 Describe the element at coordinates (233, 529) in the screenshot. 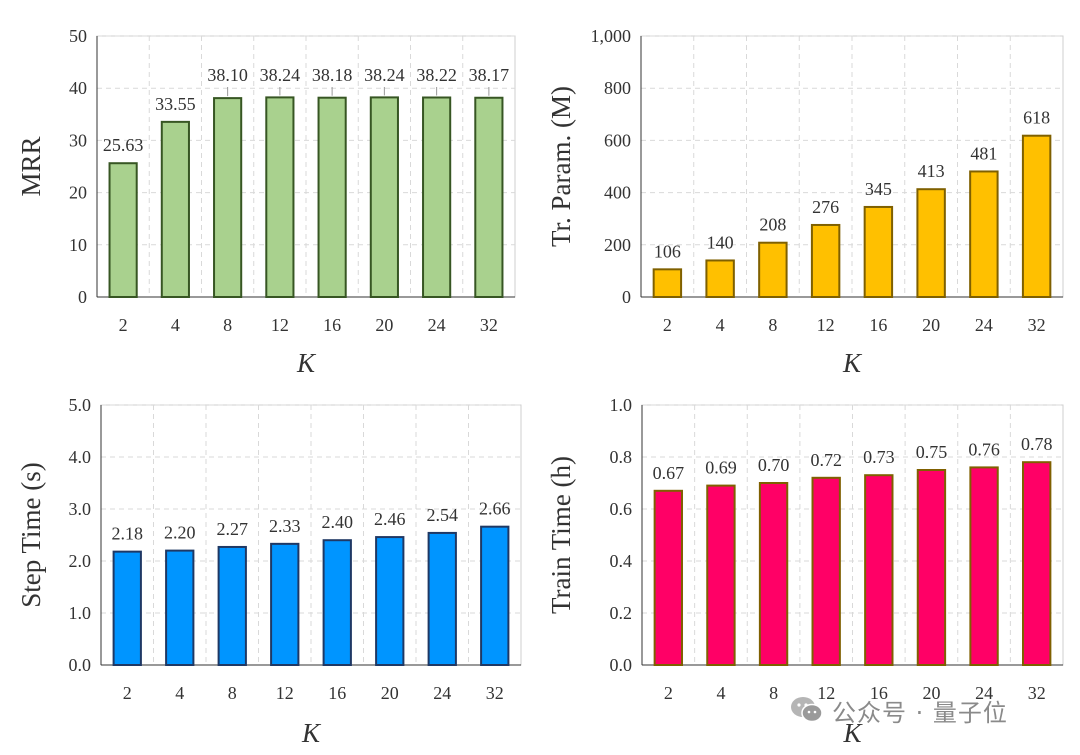

I see `data-label: 2.27` at that location.